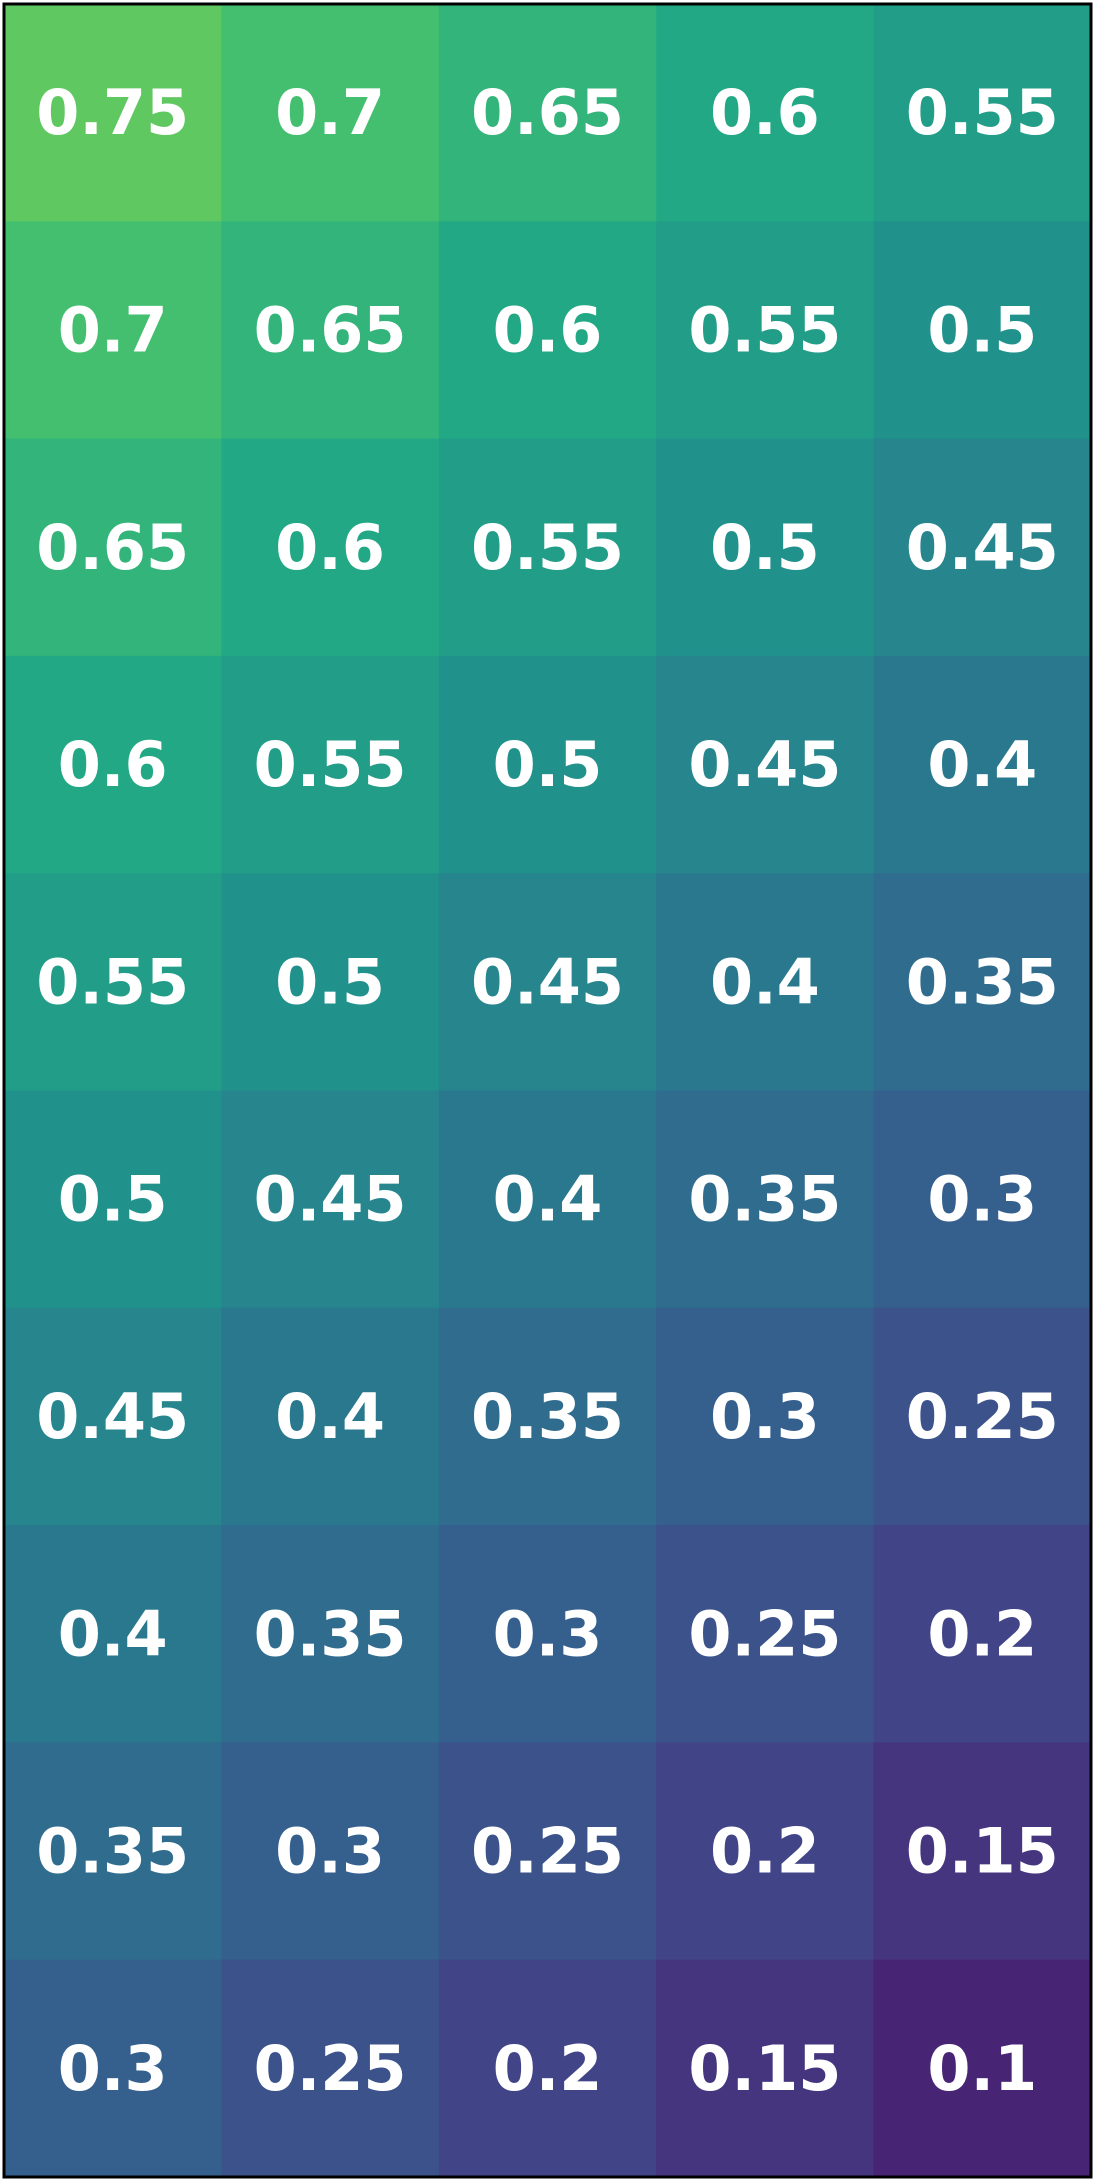 The width and height of the screenshot is (1094, 2181). I want to click on heatmap-cell-r7-c2, so click(547, 1634).